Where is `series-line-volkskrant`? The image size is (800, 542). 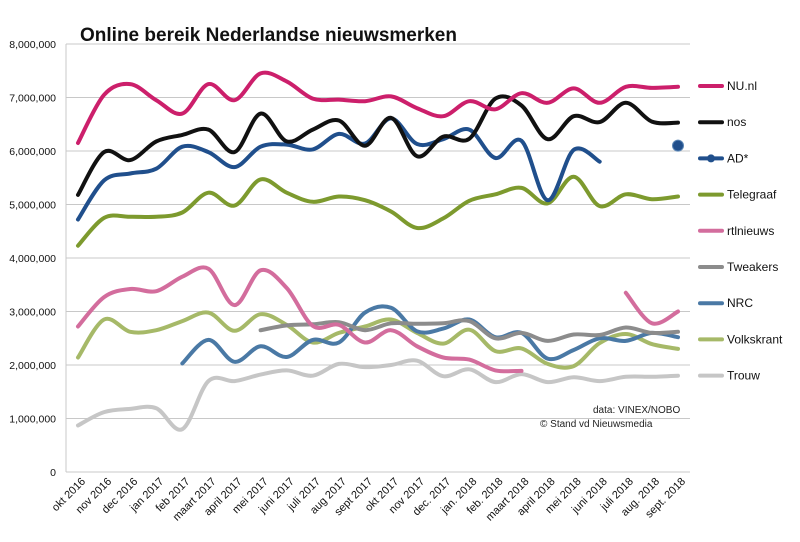 series-line-volkskrant is located at coordinates (378, 340).